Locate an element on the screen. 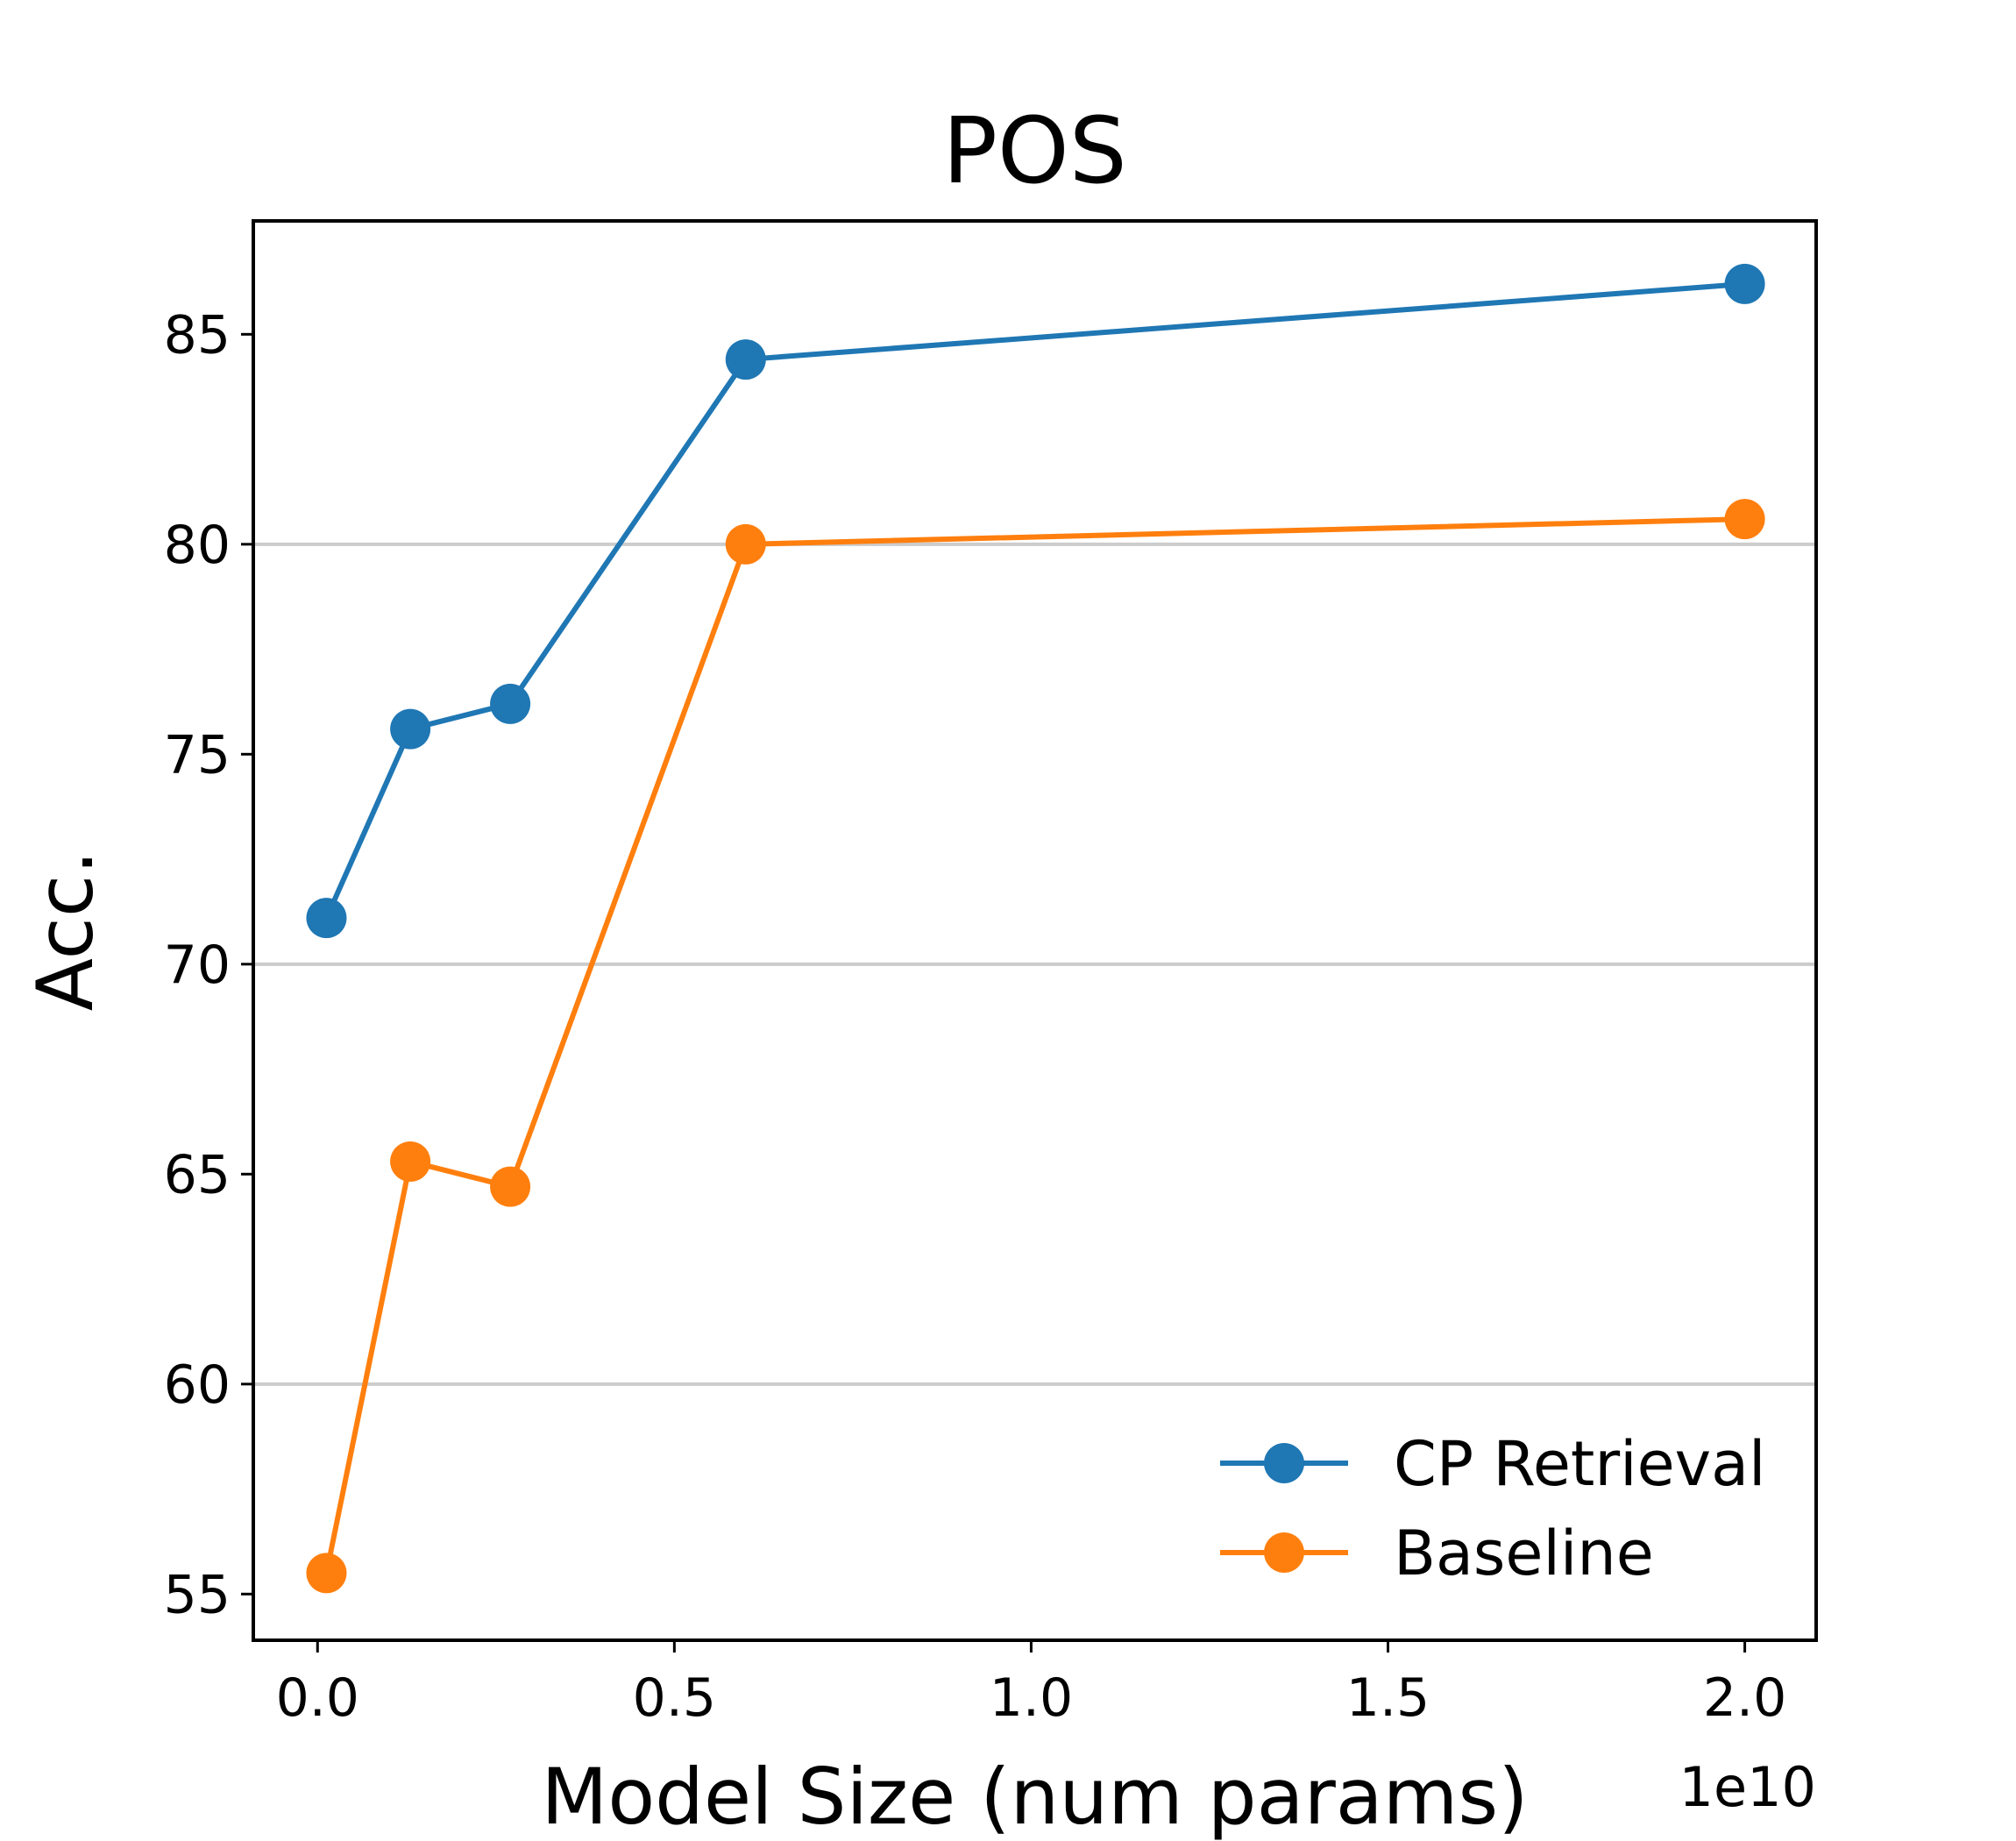  y-tick-label: 65 is located at coordinates (197, 1174).